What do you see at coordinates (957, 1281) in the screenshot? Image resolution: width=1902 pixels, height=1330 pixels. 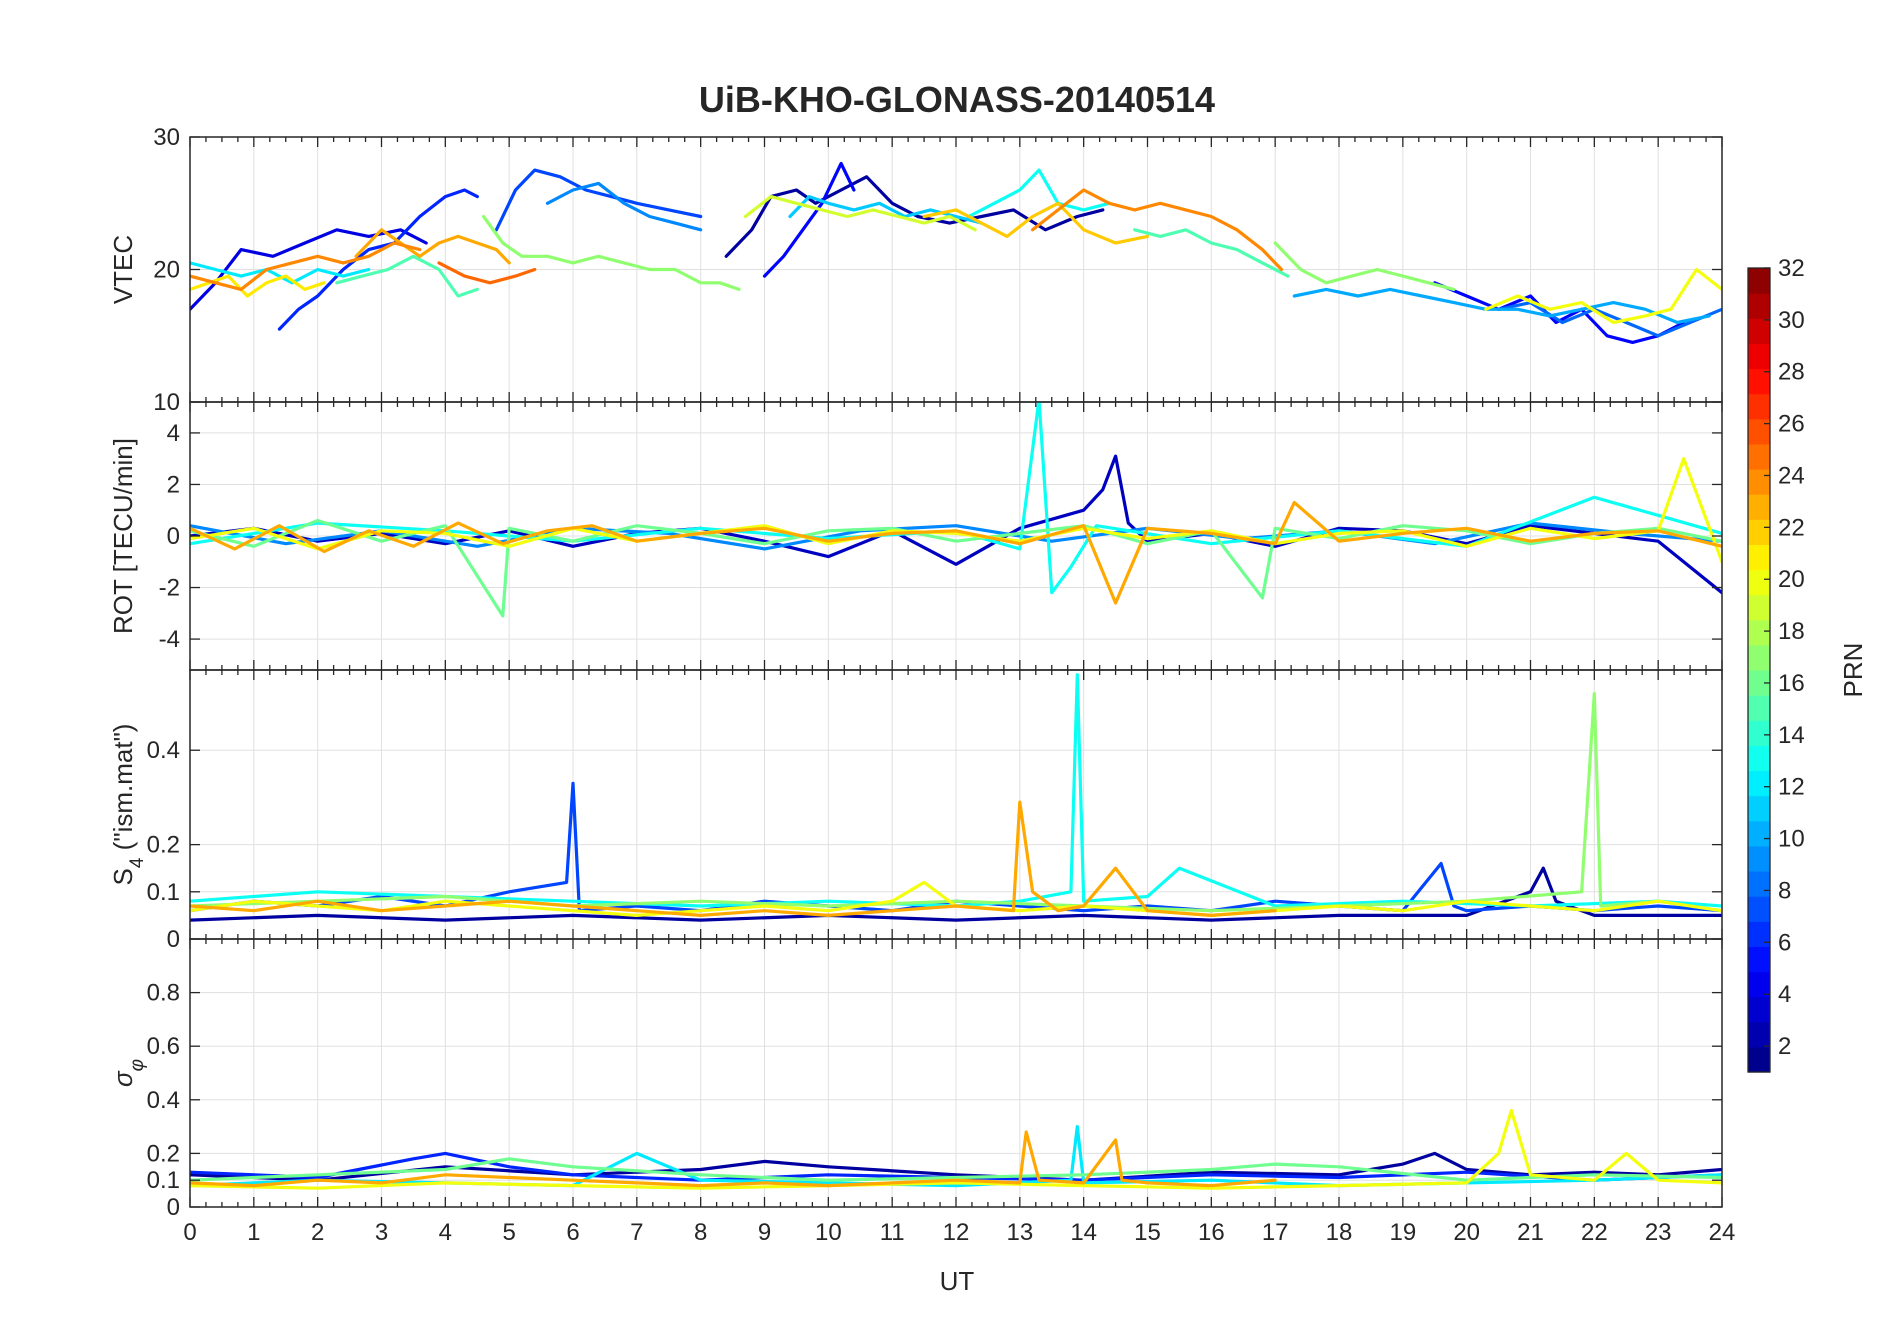 I see `x-axis-label: UT` at bounding box center [957, 1281].